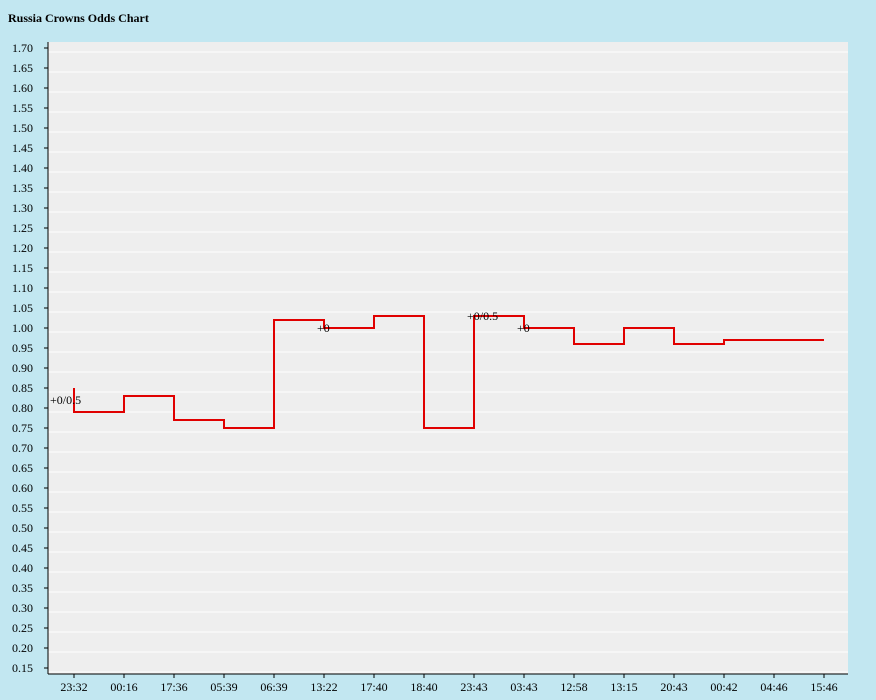  What do you see at coordinates (22, 468) in the screenshot?
I see `y-tick-label: 0.65` at bounding box center [22, 468].